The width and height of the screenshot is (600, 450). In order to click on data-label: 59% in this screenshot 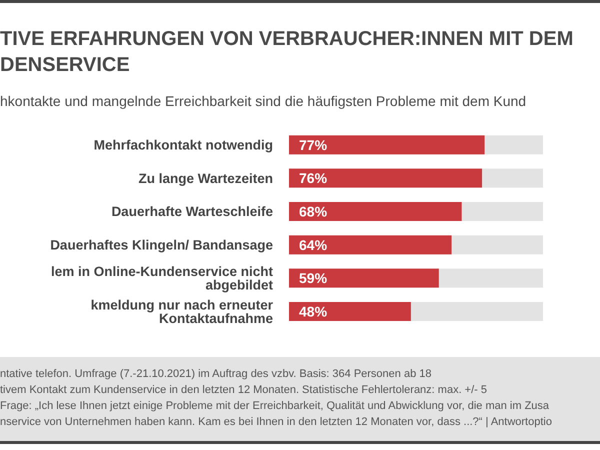, I will do `click(313, 278)`.